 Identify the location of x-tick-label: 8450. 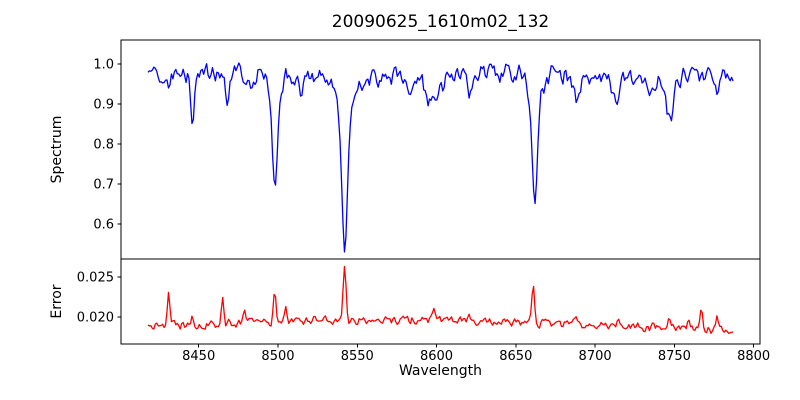
(198, 356).